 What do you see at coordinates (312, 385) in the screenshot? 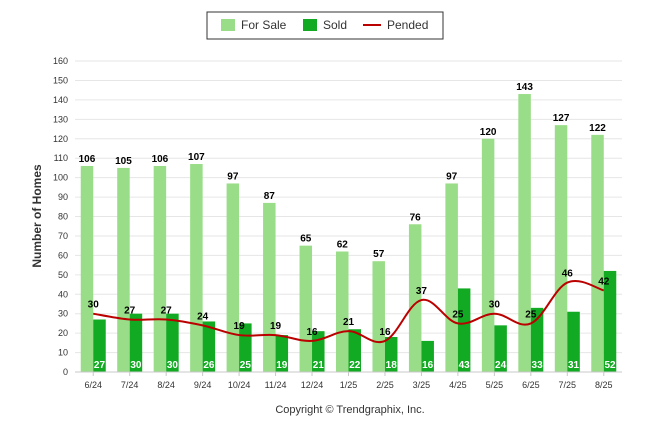
I see `x-tick-label: 12/24` at bounding box center [312, 385].